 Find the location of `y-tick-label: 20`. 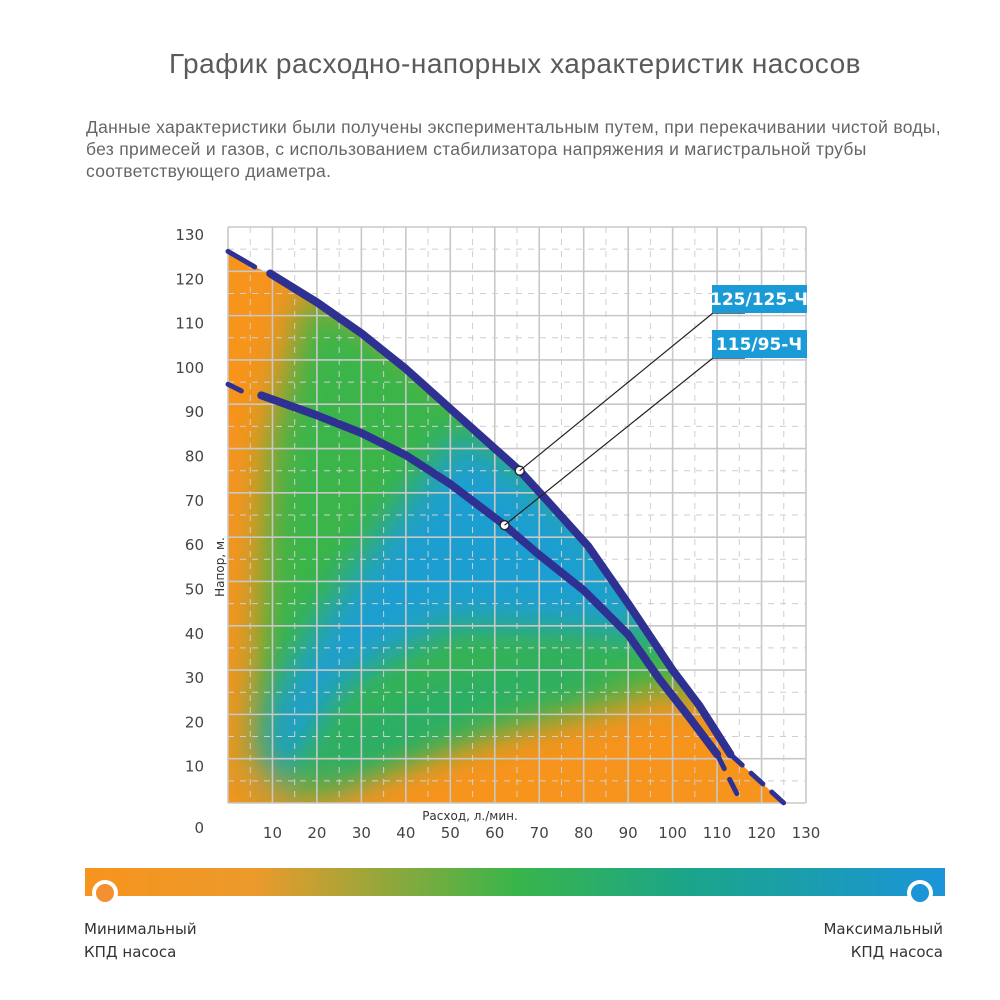

y-tick-label: 20 is located at coordinates (194, 722).